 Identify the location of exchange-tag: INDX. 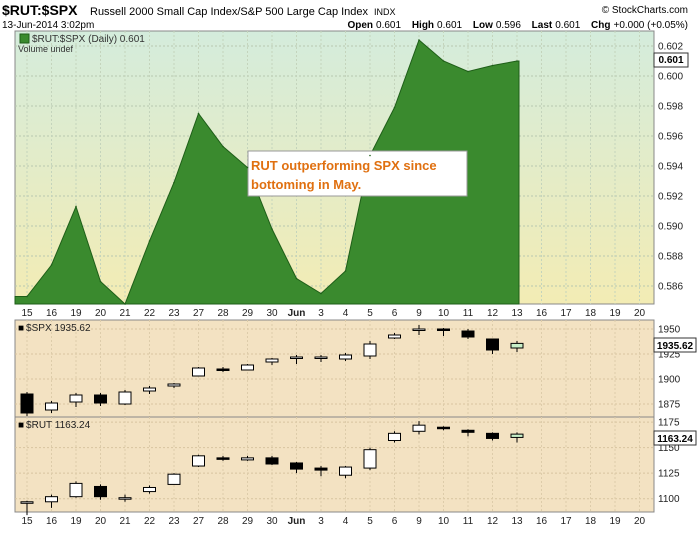
(385, 12).